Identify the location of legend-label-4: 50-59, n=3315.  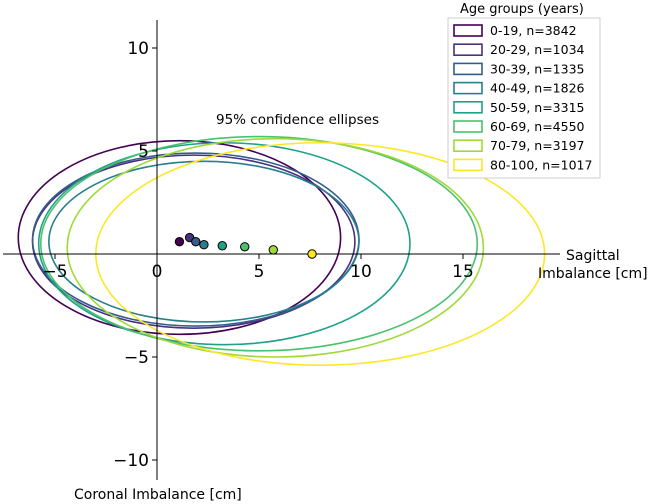
(537, 107).